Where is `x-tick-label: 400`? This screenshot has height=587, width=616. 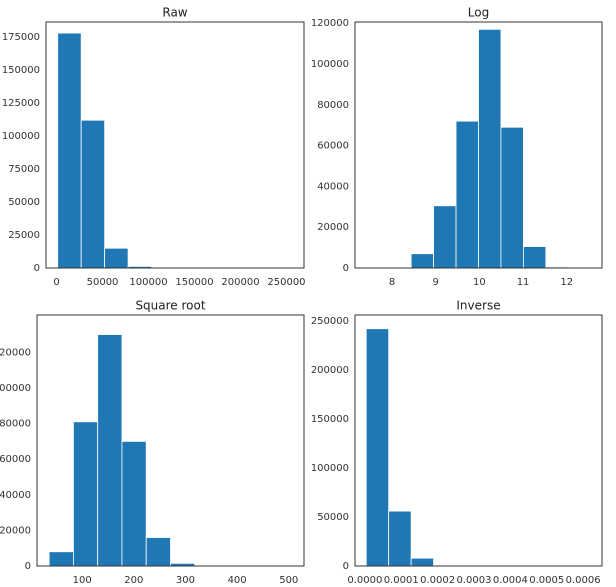 x-tick-label: 400 is located at coordinates (237, 580).